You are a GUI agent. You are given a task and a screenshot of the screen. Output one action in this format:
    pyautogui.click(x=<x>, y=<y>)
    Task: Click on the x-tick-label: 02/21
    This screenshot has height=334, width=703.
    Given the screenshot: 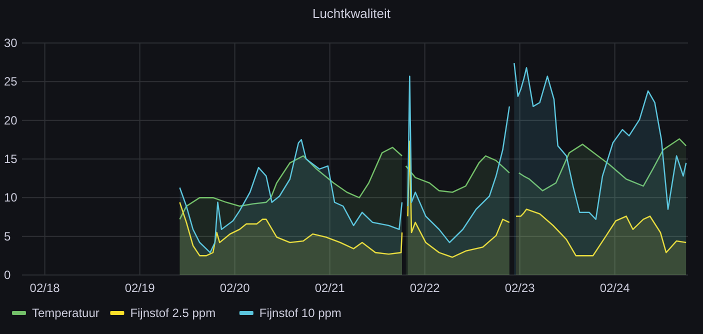 What is the action you would take?
    pyautogui.click(x=330, y=288)
    